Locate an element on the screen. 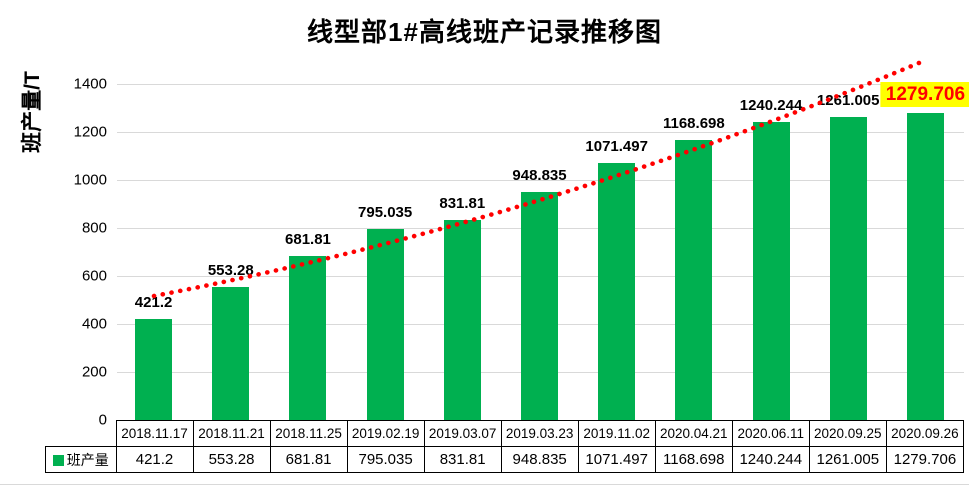 The width and height of the screenshot is (969, 488). date-cell: 2020.09.26 is located at coordinates (925, 433).